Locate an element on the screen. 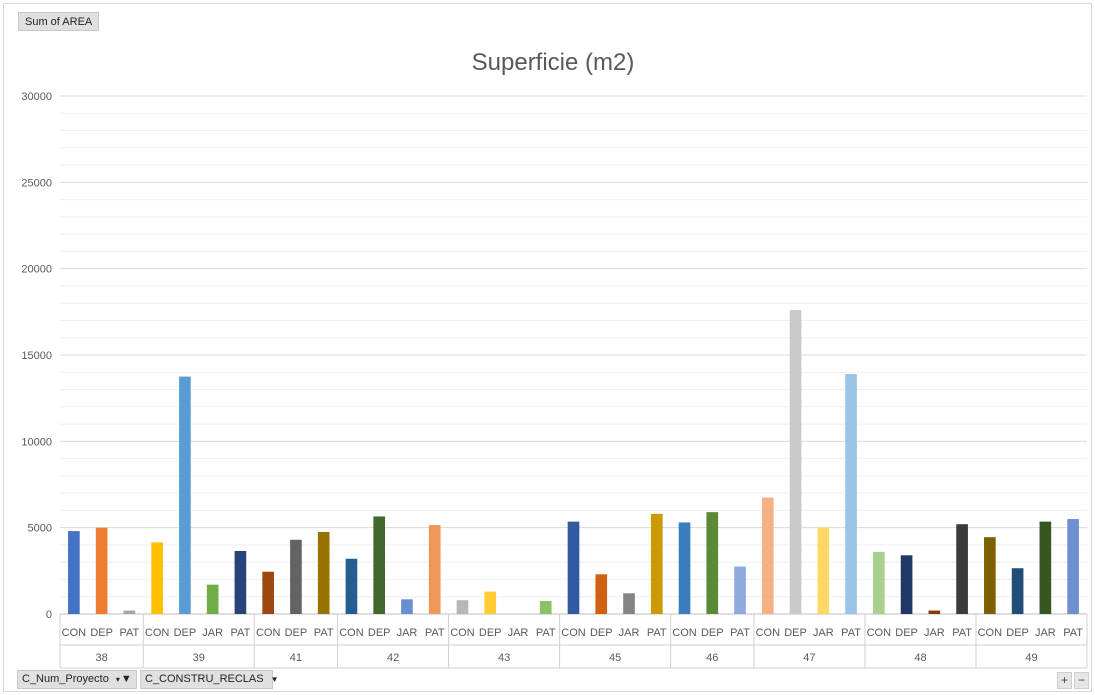 The image size is (1095, 695). axis-field-button-proyecto: C_Num_Proyecto ▾▼ is located at coordinates (77, 679).